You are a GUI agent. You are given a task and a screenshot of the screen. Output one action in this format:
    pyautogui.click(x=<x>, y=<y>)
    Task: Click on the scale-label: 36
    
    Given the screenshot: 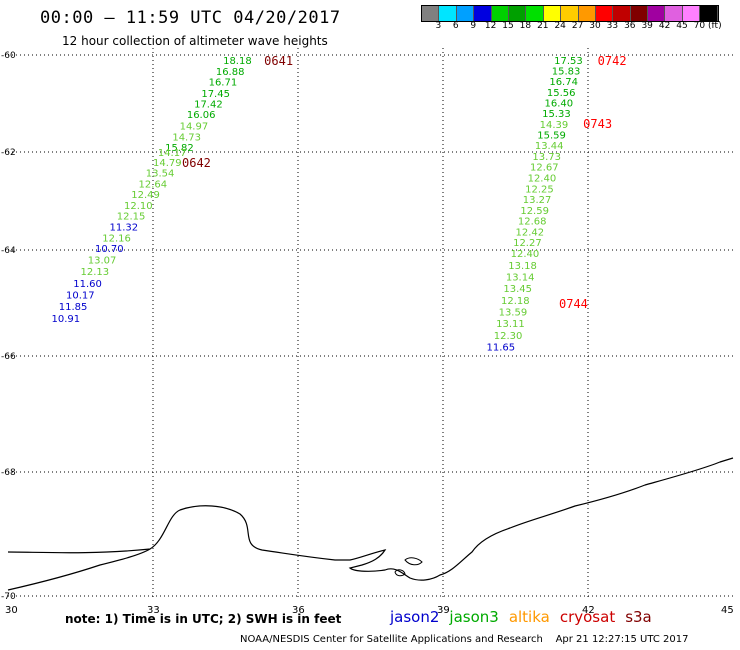 What is the action you would take?
    pyautogui.click(x=630, y=26)
    